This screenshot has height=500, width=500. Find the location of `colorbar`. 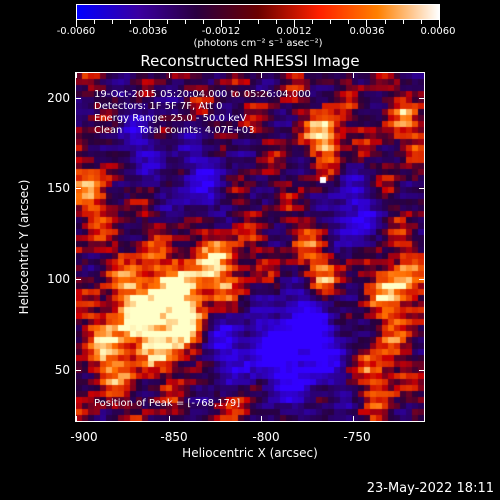

colorbar is located at coordinates (258, 12).